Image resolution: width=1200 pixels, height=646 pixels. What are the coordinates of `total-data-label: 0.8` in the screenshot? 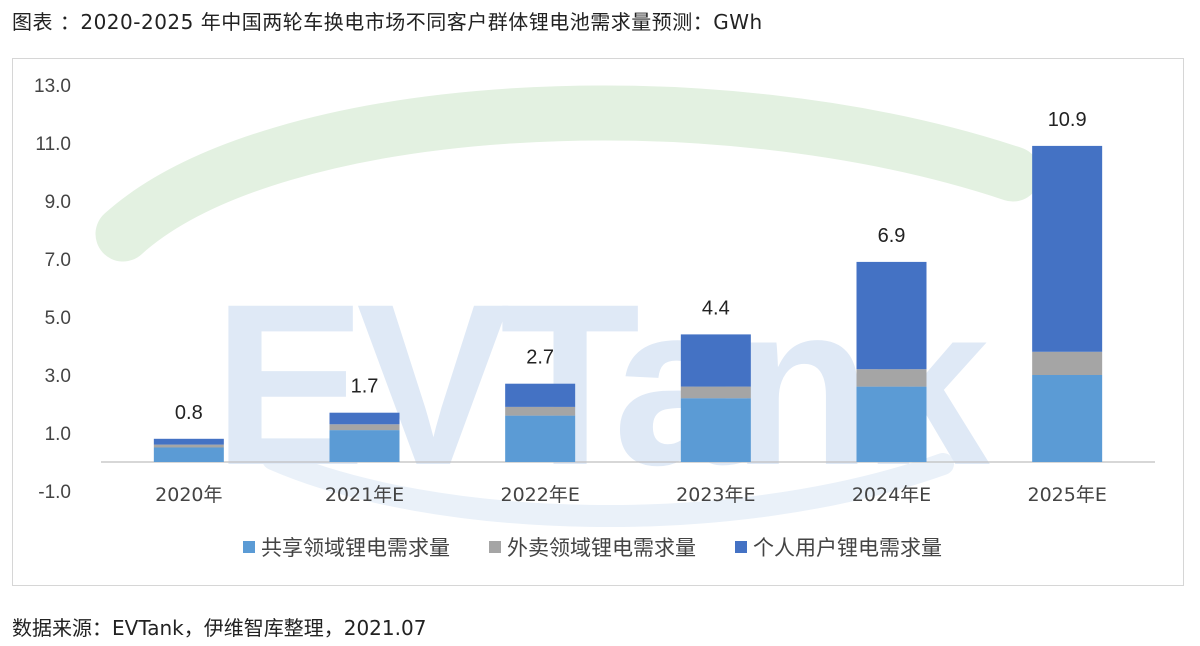 It's located at (189, 413).